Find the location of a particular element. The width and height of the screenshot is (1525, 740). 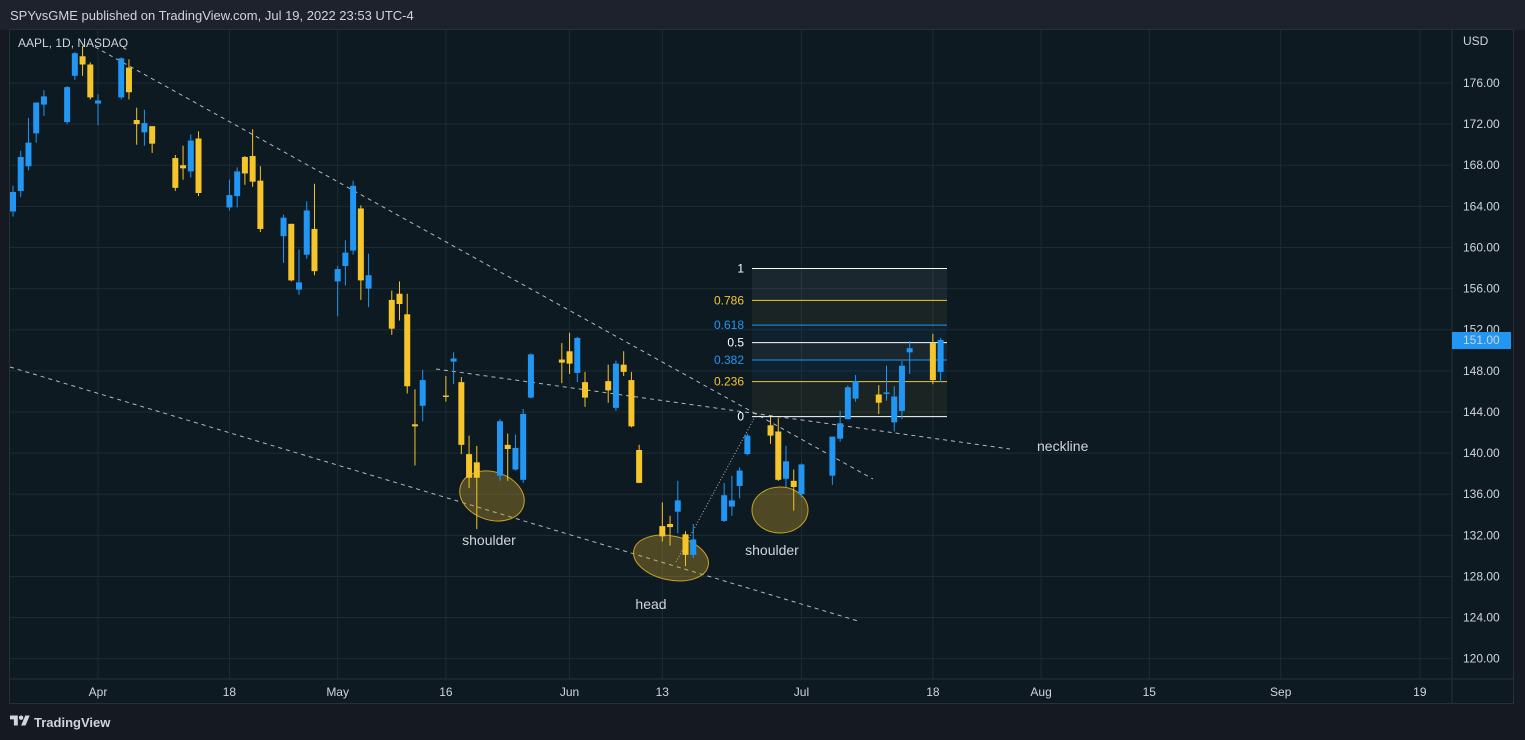

x-tick-label: 16 is located at coordinates (446, 692).